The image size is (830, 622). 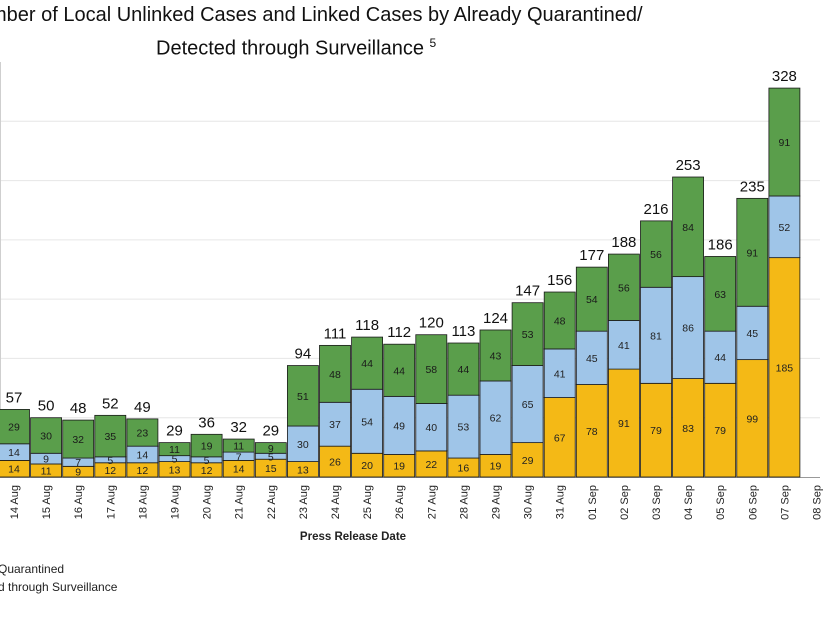 What do you see at coordinates (59, 587) in the screenshot?
I see `legend-item-surveillance: d through Surveillance` at bounding box center [59, 587].